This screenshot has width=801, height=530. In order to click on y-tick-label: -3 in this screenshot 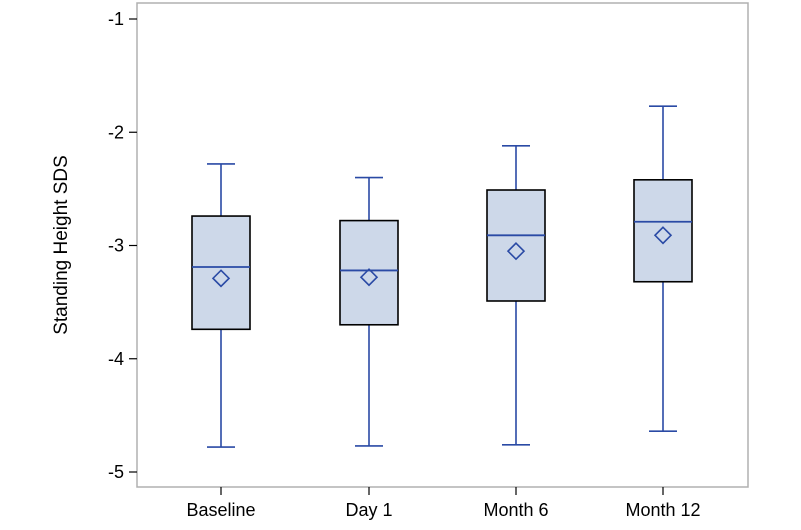, I will do `click(116, 246)`.